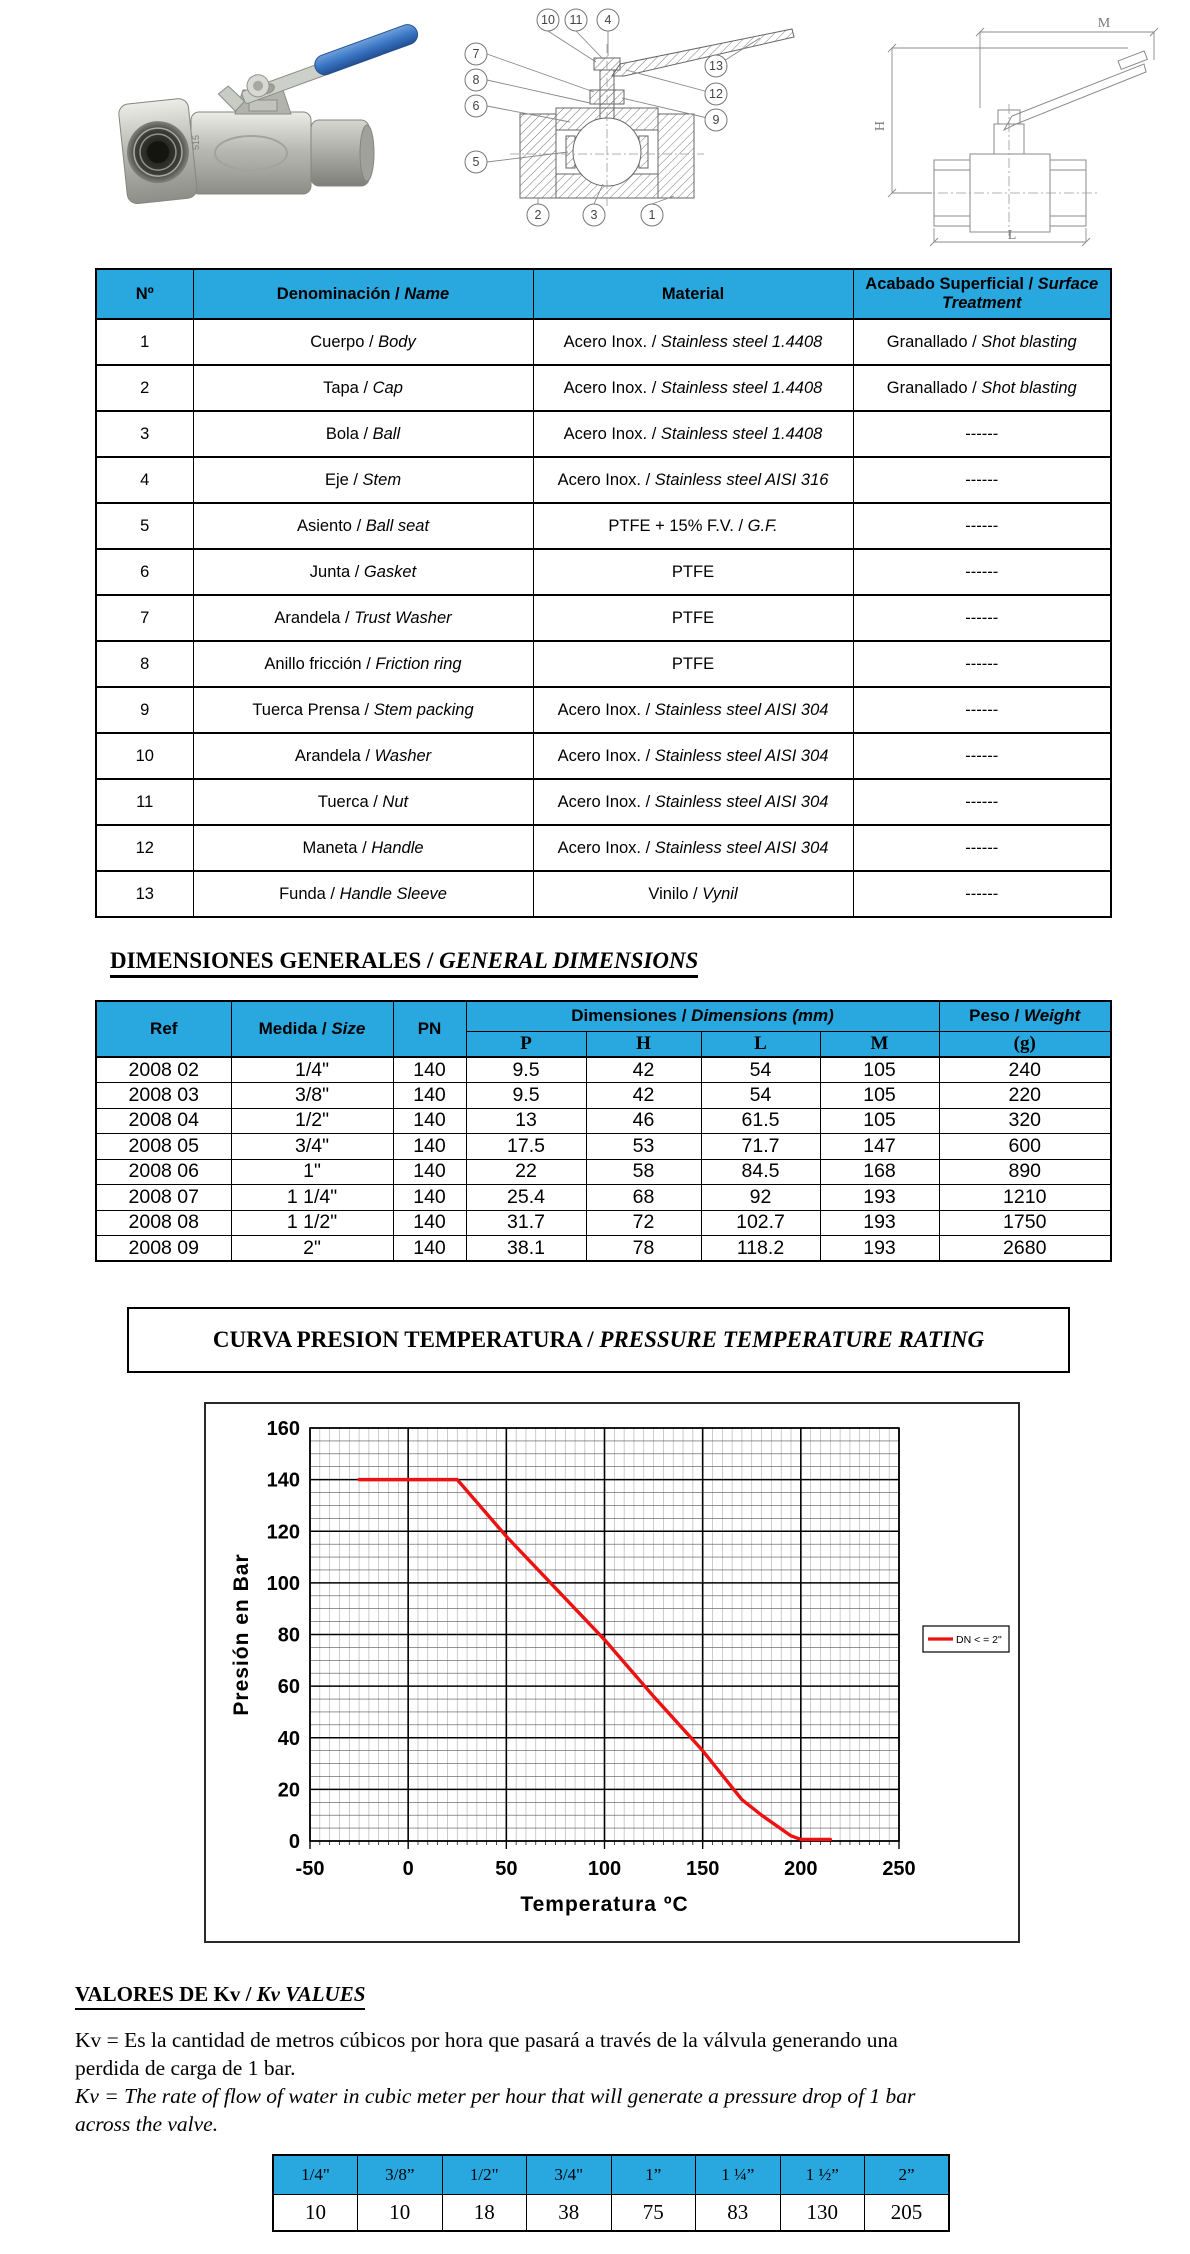 Image resolution: width=1190 pixels, height=2254 pixels. Describe the element at coordinates (144, 294) in the screenshot. I see `col-header-num: Nº` at that location.